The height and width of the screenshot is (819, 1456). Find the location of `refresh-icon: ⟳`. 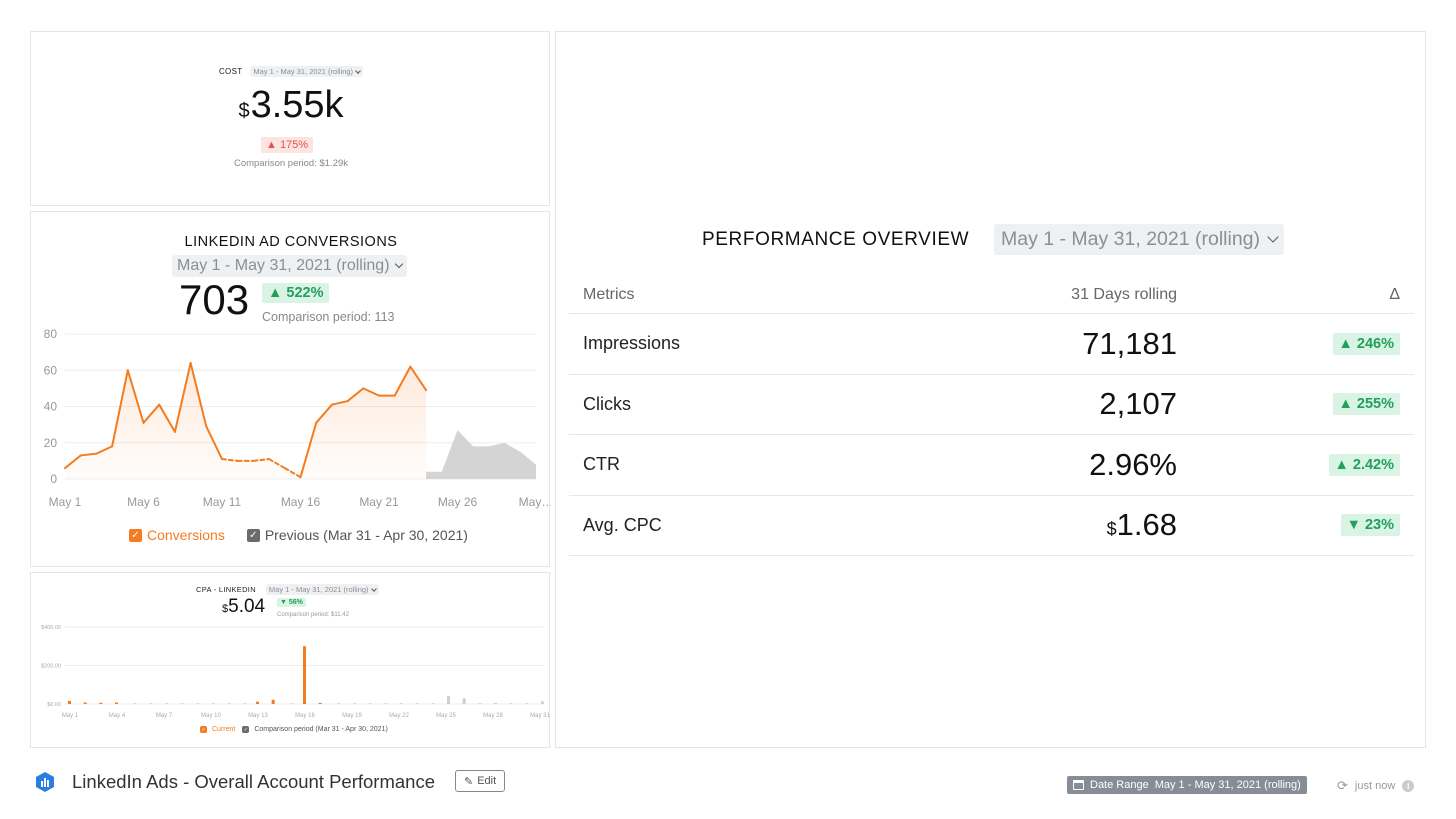

refresh-icon: ⟳ is located at coordinates (1342, 785).